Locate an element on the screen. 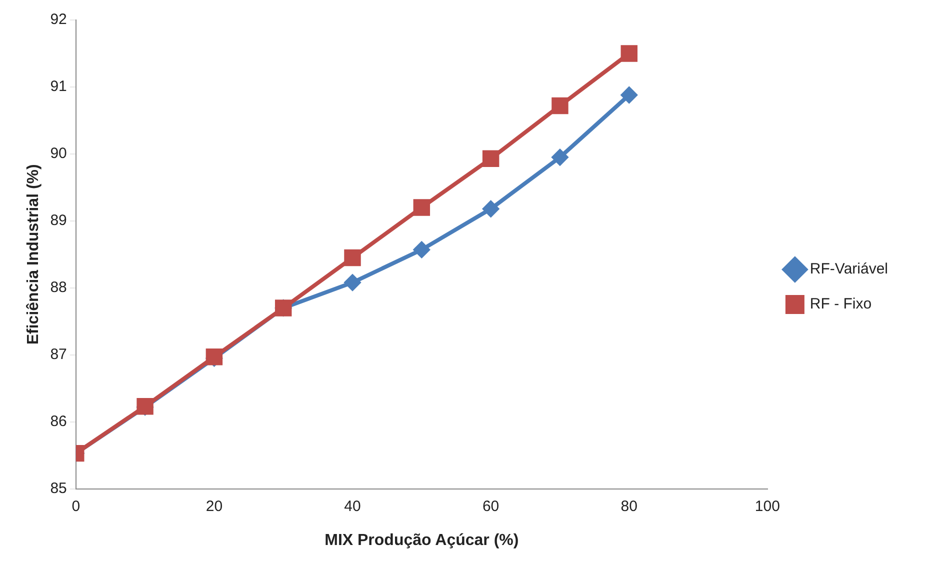 Image resolution: width=928 pixels, height=574 pixels. legend-label: RF - Fixo is located at coordinates (841, 304).